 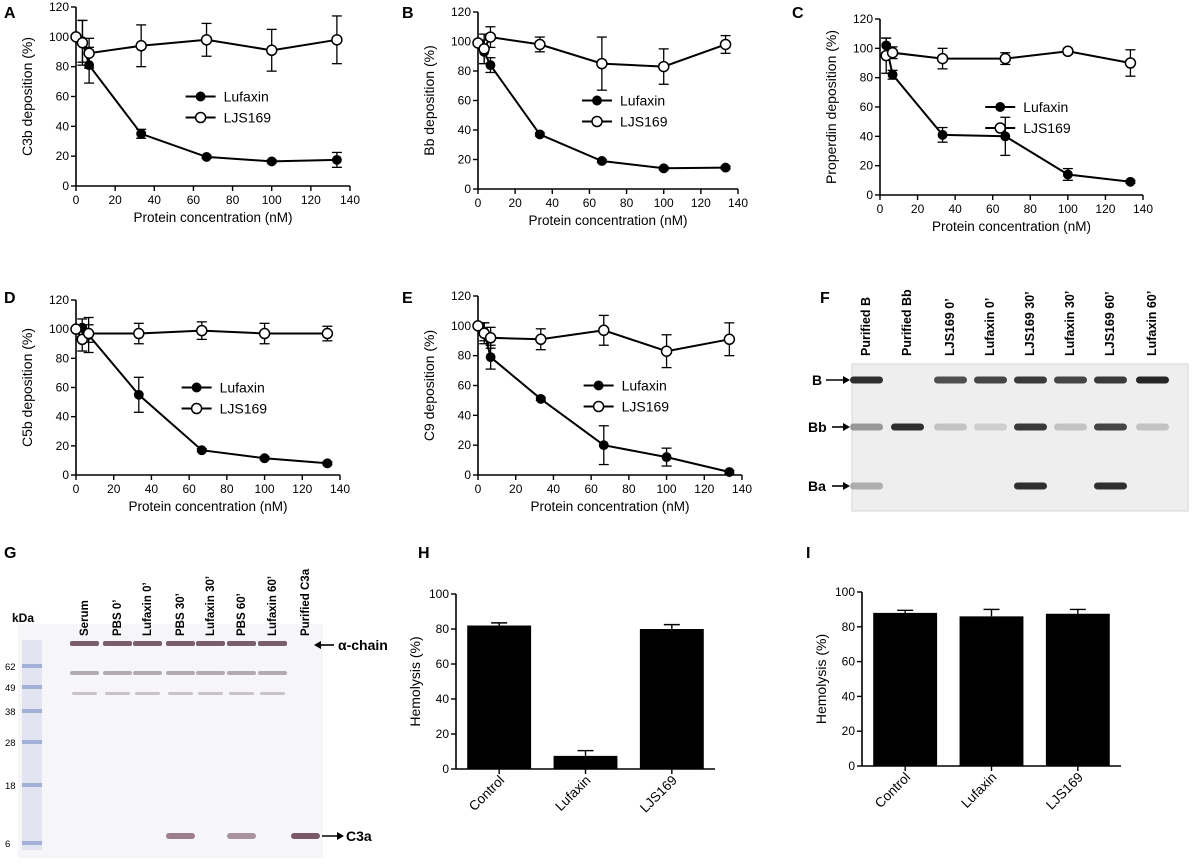 What do you see at coordinates (554, 489) in the screenshot?
I see `x-tick-label-e: 40` at bounding box center [554, 489].